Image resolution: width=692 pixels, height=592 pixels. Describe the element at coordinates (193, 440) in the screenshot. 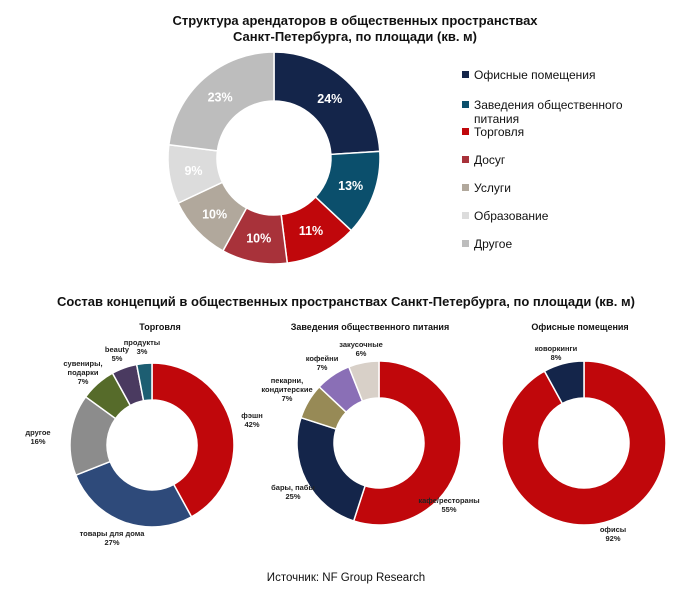

I see `trade-slice-фэшн` at that location.